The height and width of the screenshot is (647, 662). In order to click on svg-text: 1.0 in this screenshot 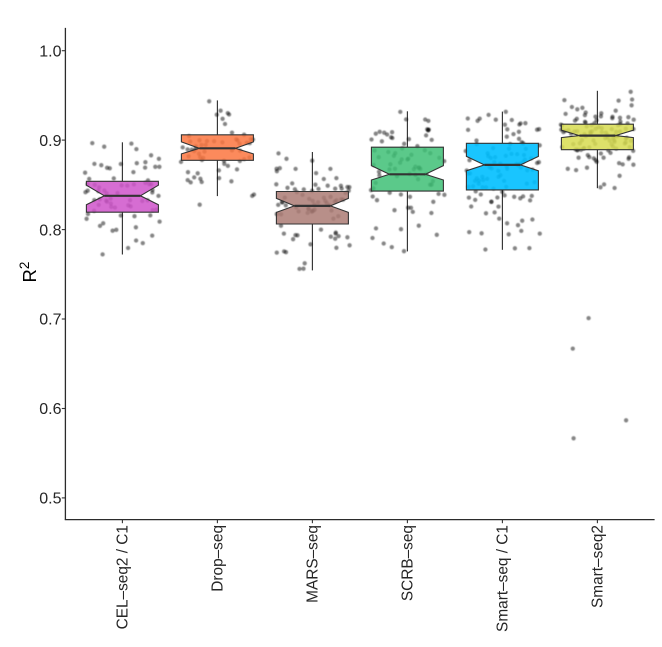, I will do `click(50, 51)`.